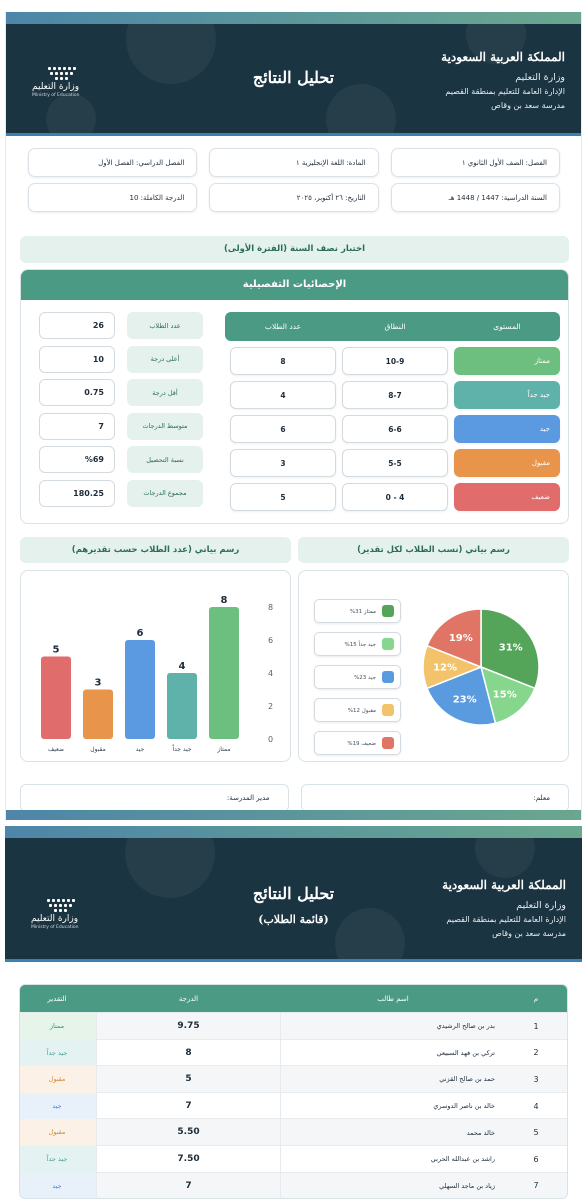  What do you see at coordinates (467, 1079) in the screenshot?
I see `student-name: حمد بن صالح القزني` at bounding box center [467, 1079].